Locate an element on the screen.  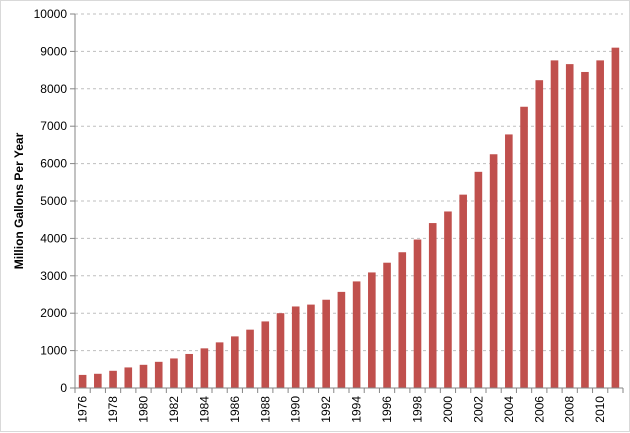
x-tick-label: 2006 is located at coordinates (539, 409).